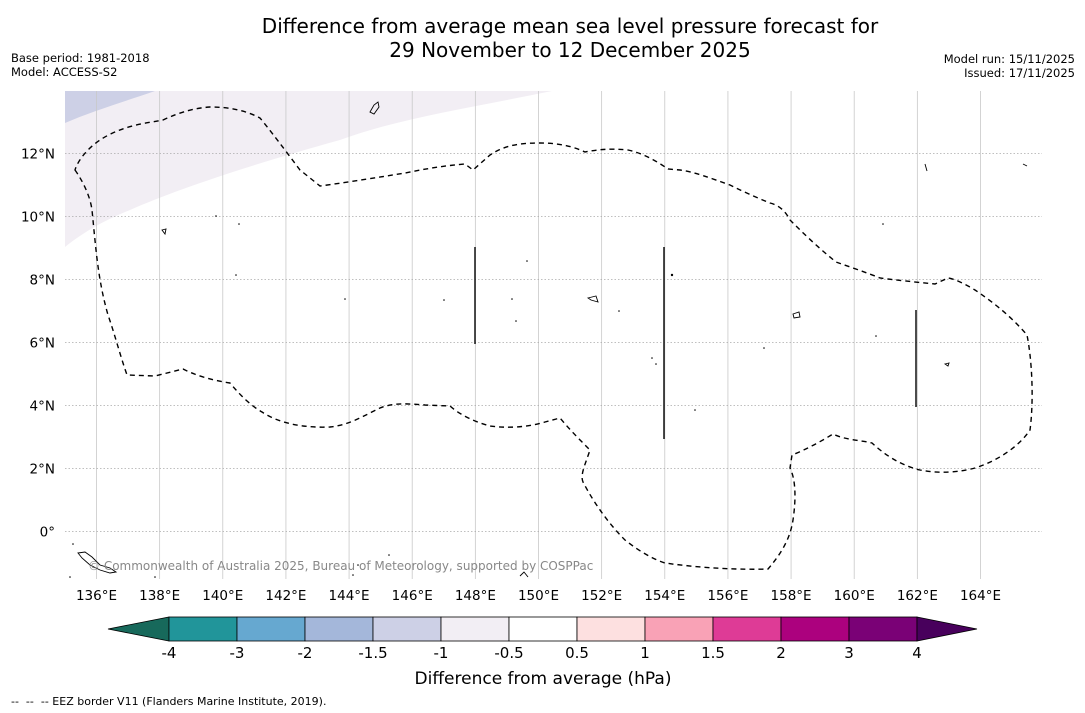 The height and width of the screenshot is (713, 1085). Describe the element at coordinates (601, 596) in the screenshot. I see `lon-label: 152°E` at that location.